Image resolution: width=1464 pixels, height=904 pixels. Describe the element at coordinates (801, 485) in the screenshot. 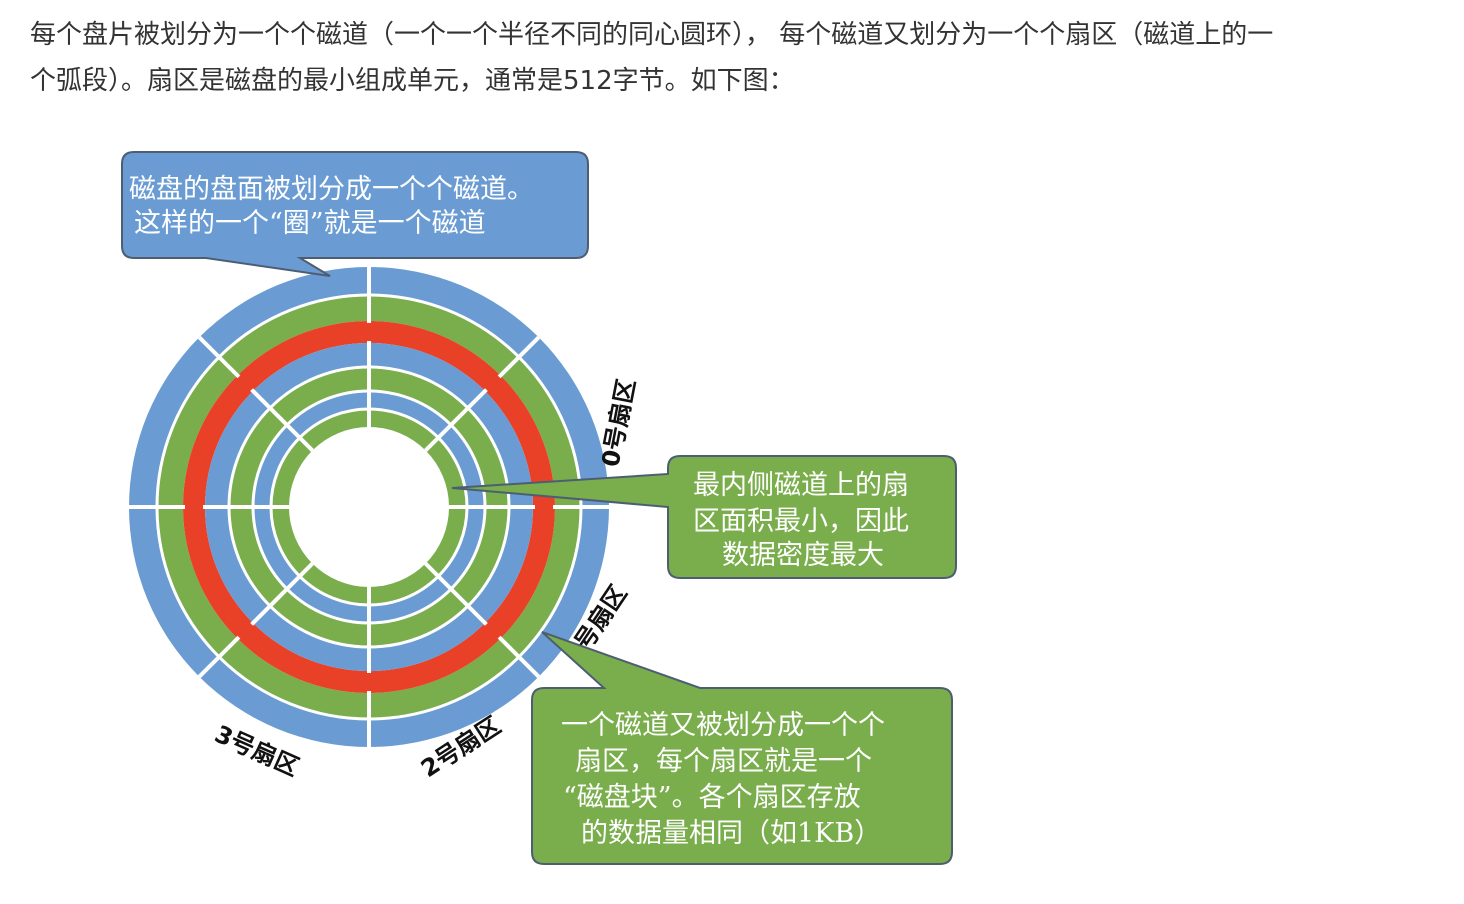

I see `callout-inner-line-1: 最内侧磁道上的扇` at that location.